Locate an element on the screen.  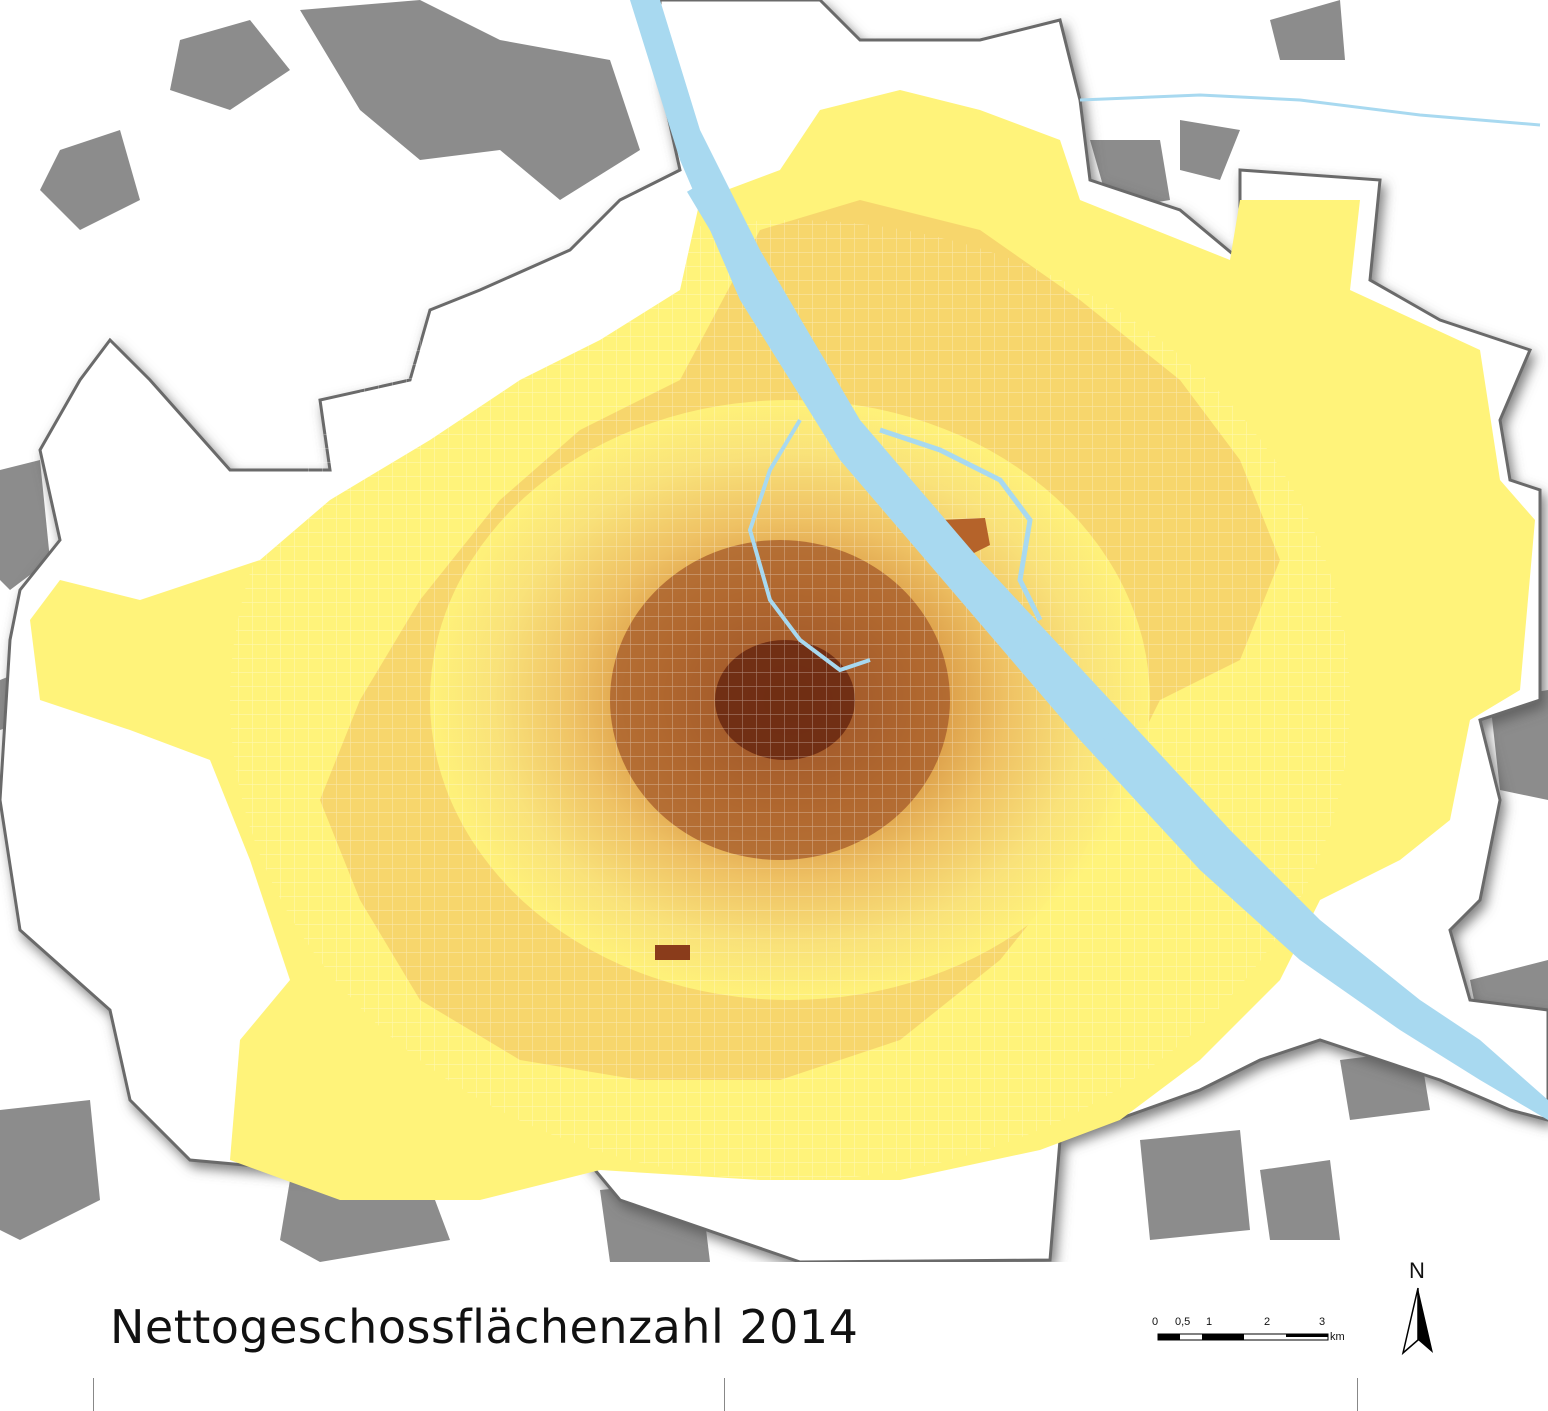
scale-tick-2: 2 is located at coordinates (1267, 1322).